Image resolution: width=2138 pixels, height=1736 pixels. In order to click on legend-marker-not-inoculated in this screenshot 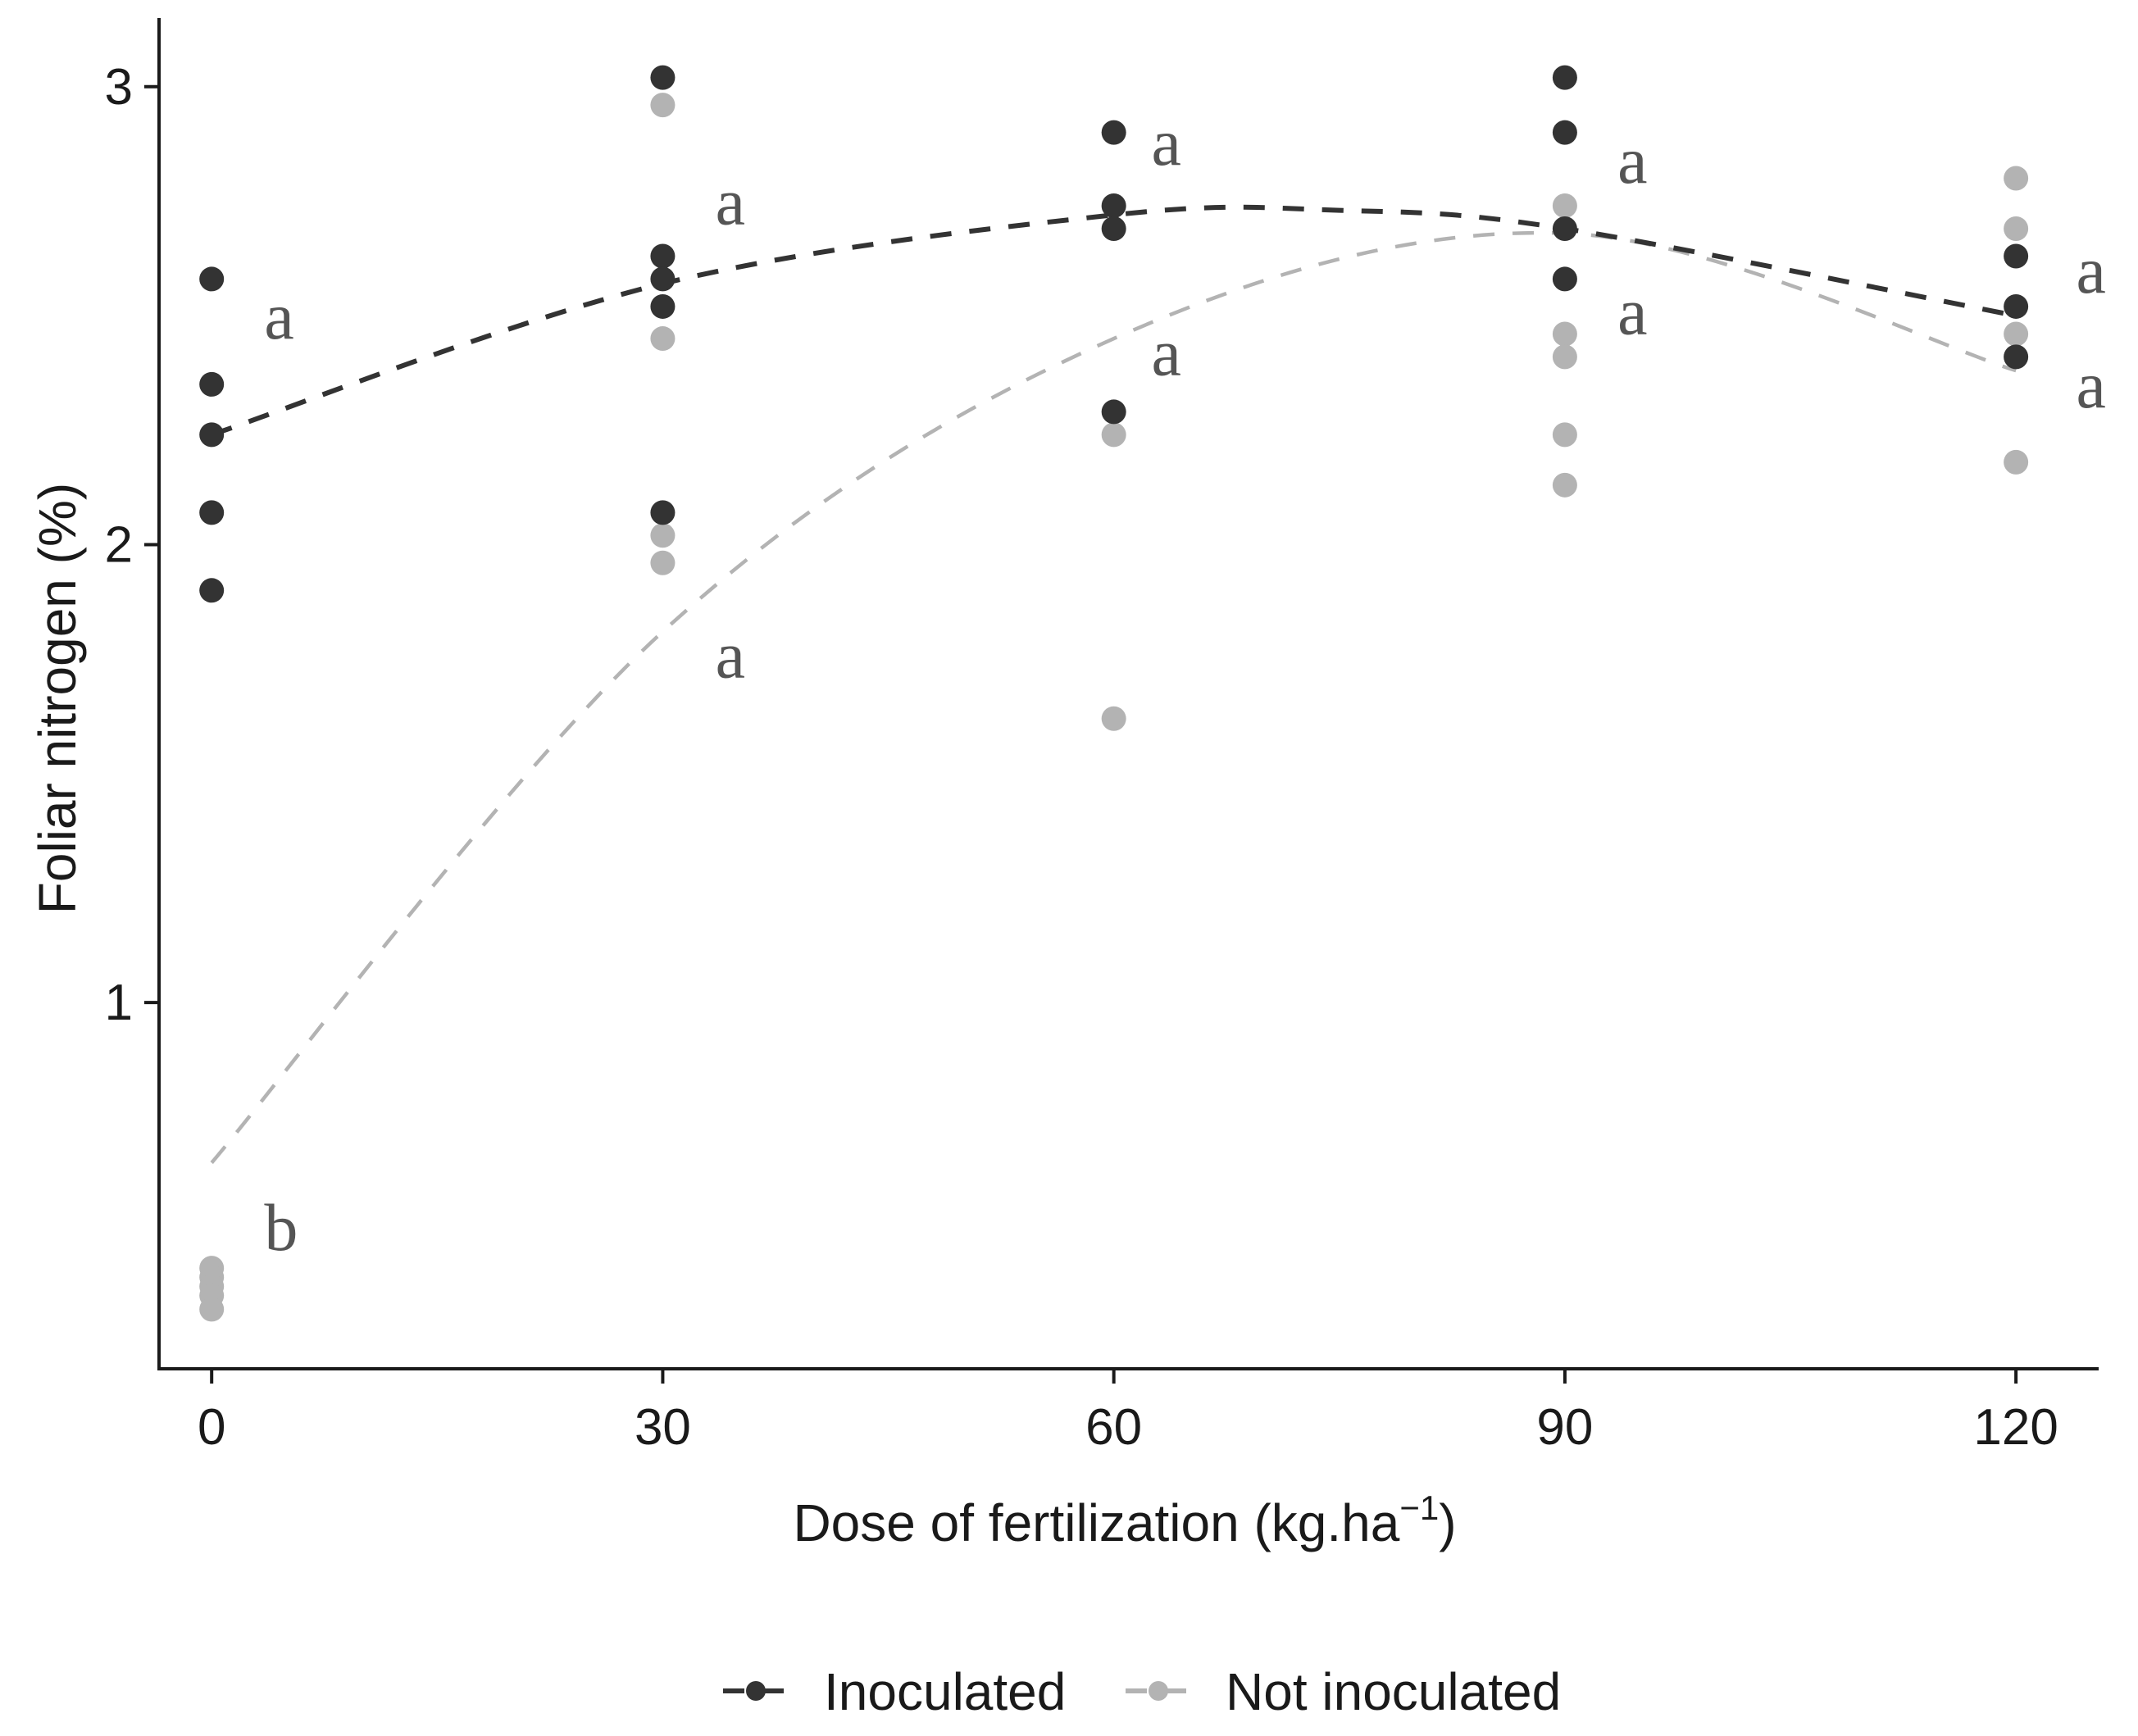, I will do `click(1158, 1691)`.